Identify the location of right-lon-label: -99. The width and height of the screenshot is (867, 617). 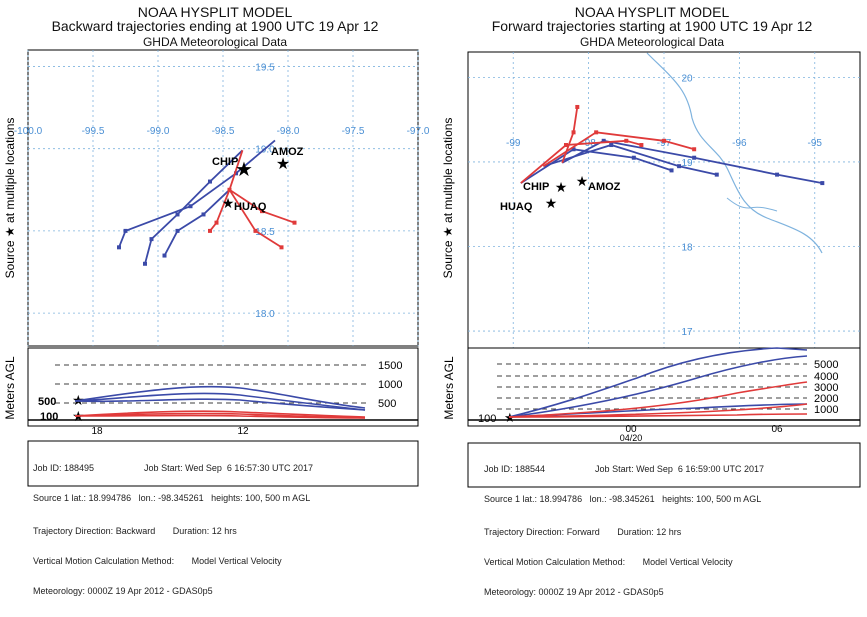
(513, 143).